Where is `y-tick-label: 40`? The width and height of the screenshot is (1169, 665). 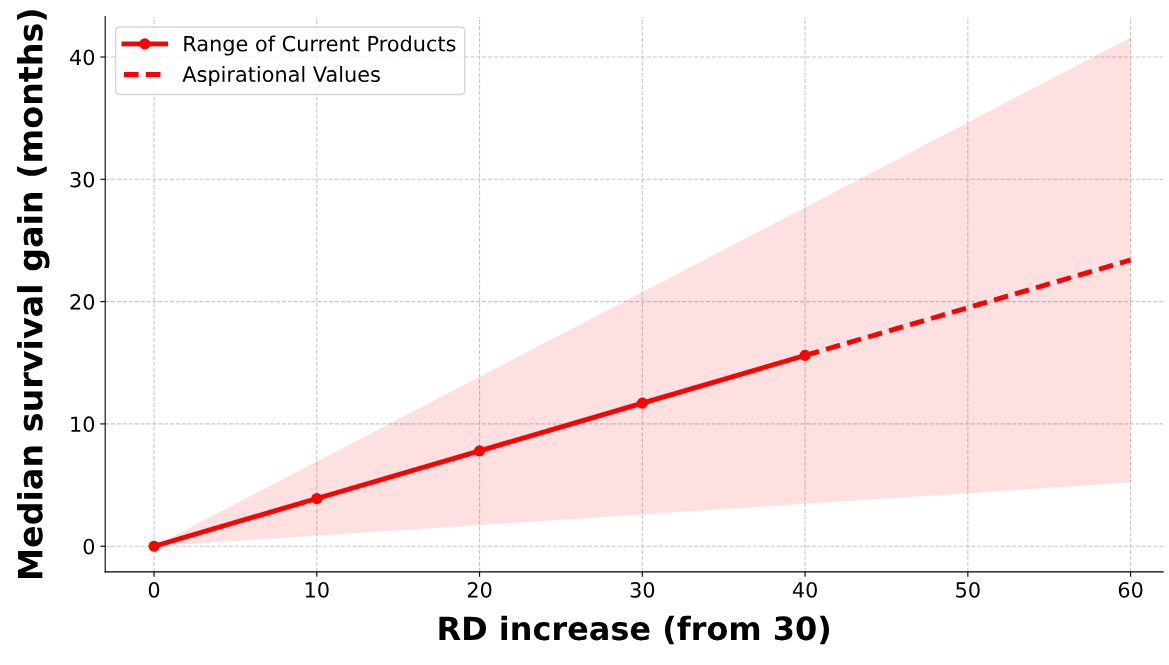
y-tick-label: 40 is located at coordinates (82, 57).